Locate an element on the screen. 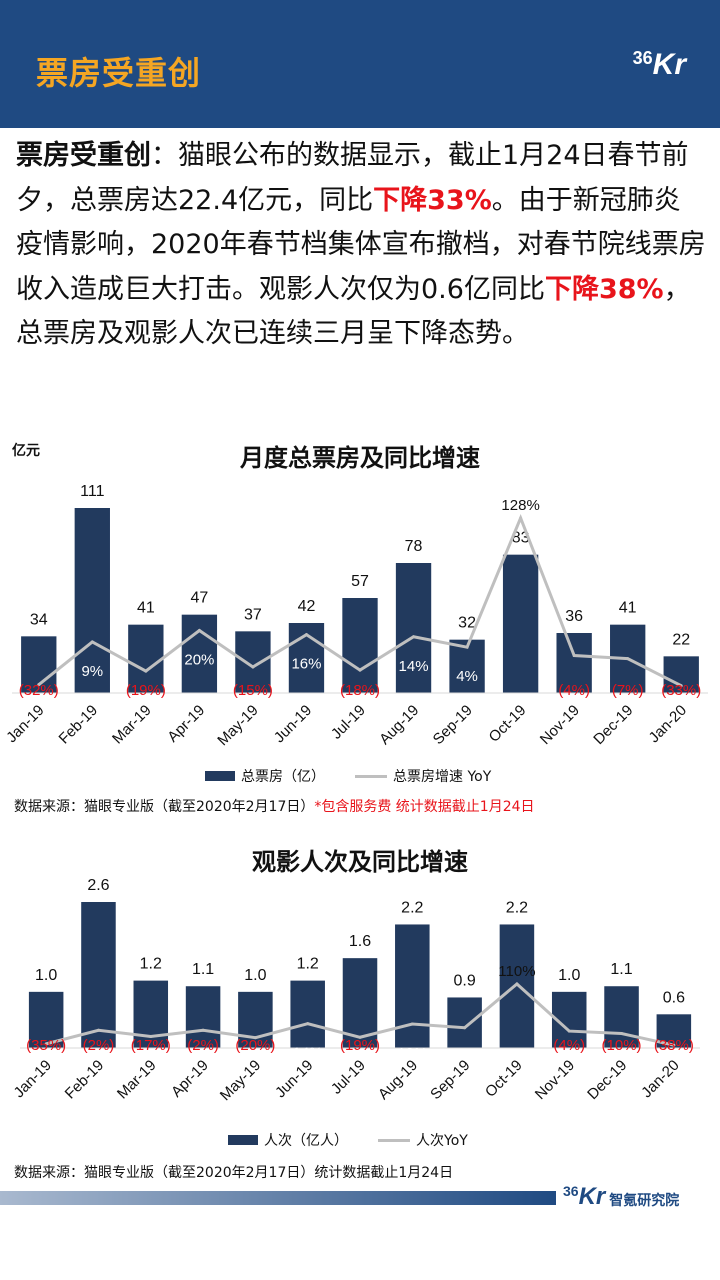  legend-line-label: 人次YoY is located at coordinates (442, 1141).